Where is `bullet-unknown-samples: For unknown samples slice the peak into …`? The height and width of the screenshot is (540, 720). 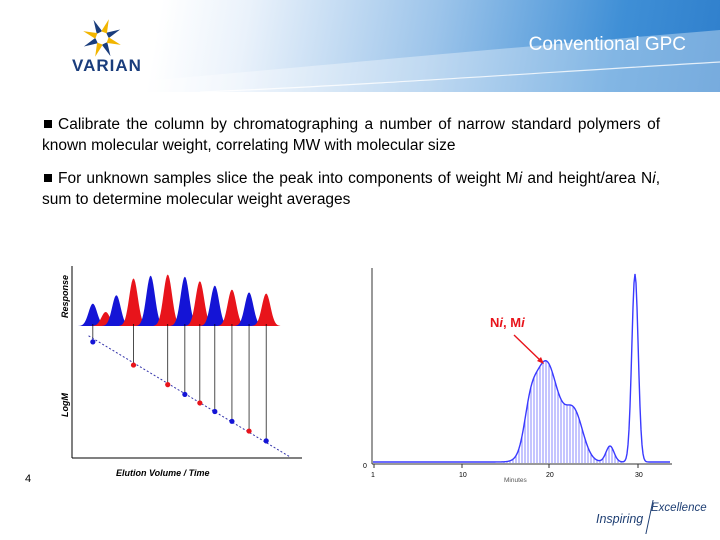
bullet-unknown-samples: For unknown samples slice the peak into … is located at coordinates (351, 189).